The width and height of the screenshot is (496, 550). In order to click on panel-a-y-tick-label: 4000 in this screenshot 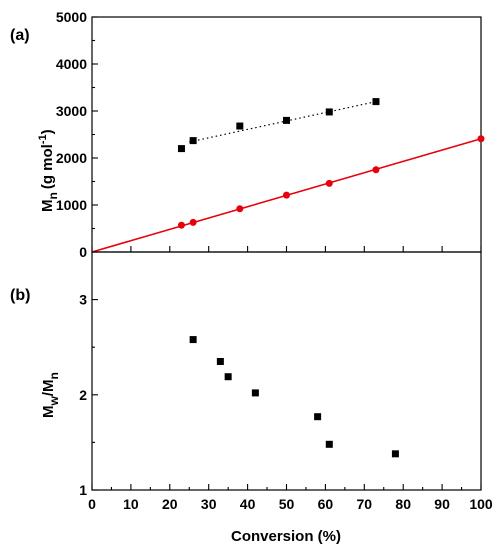, I will do `click(71, 64)`.